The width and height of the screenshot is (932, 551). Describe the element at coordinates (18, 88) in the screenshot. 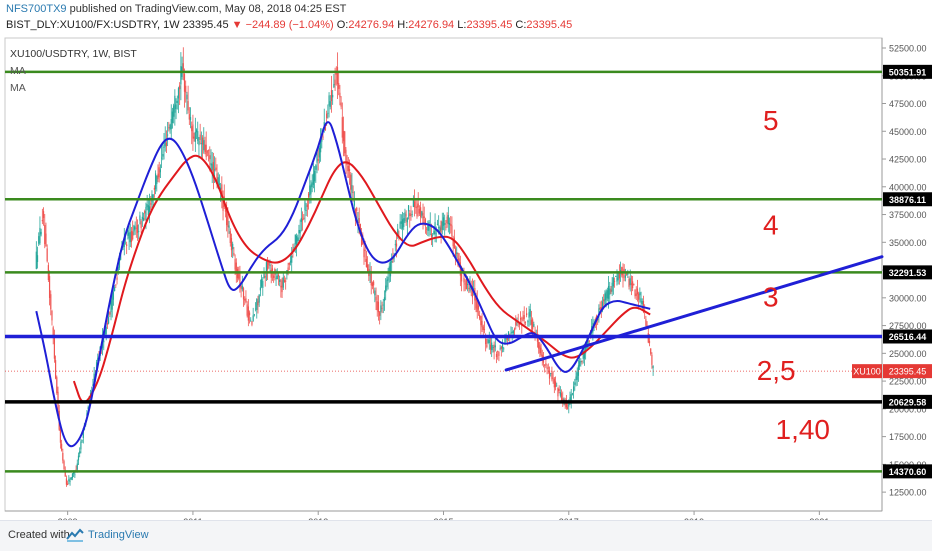

I see `legend-ma-slow: MA` at that location.